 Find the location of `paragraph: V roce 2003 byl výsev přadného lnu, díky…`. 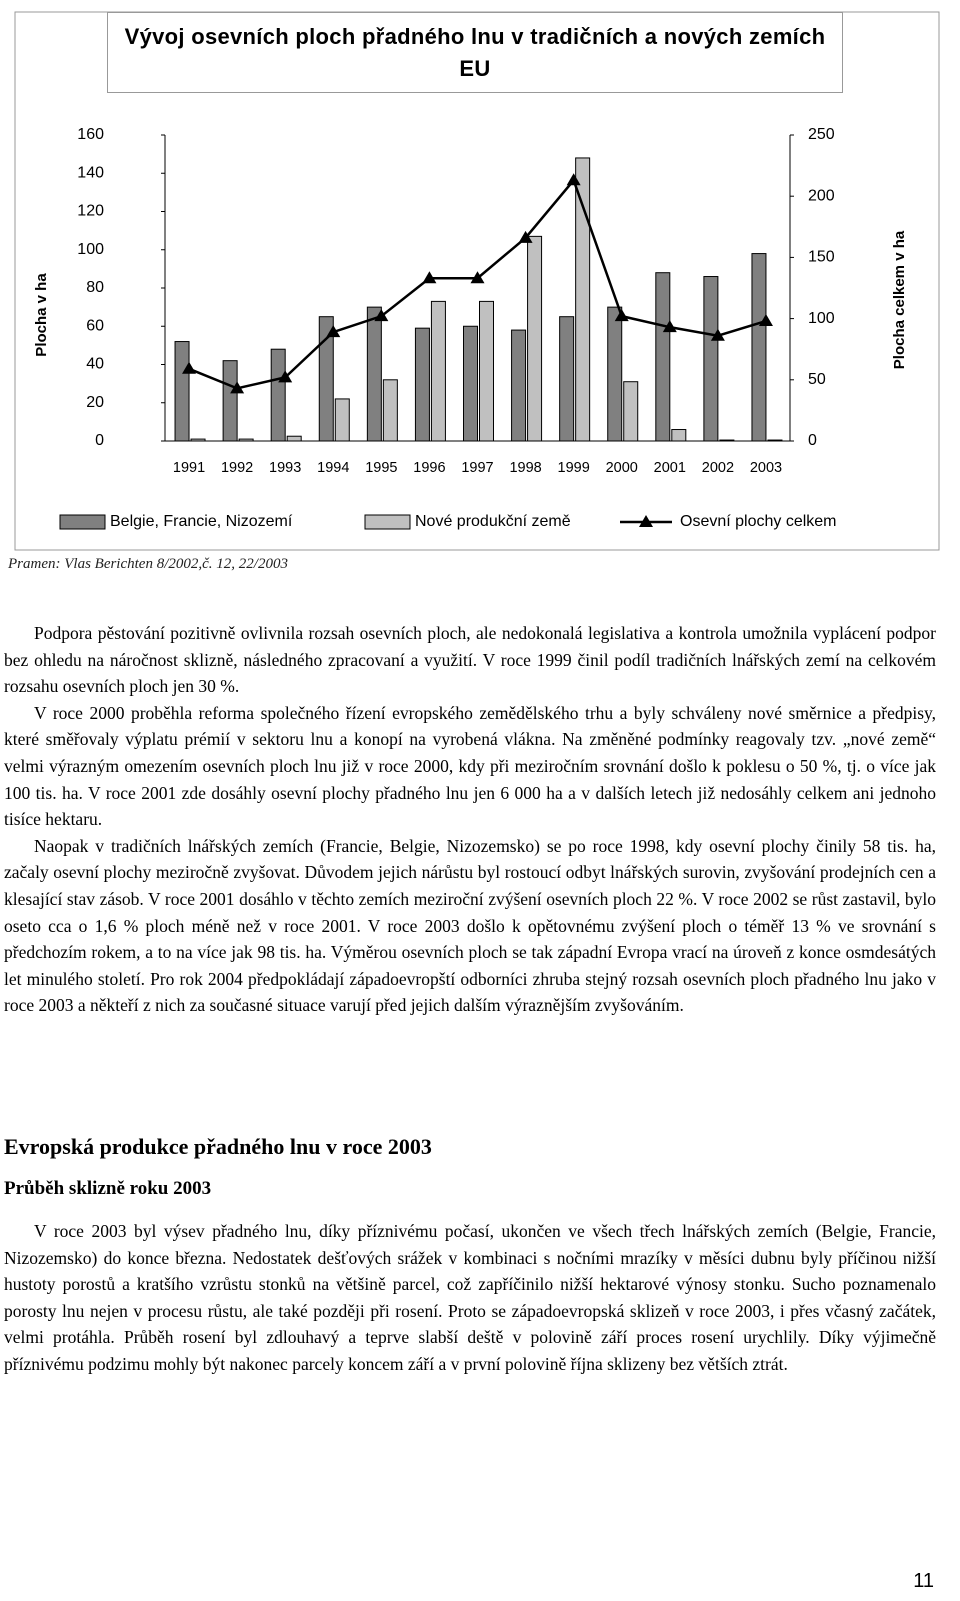

paragraph: V roce 2003 byl výsev přadného lnu, díky… is located at coordinates (470, 1297).